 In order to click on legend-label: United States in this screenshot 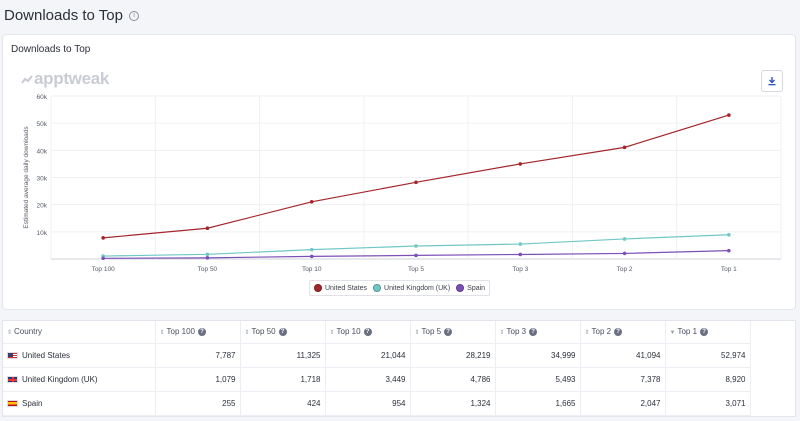, I will do `click(346, 288)`.